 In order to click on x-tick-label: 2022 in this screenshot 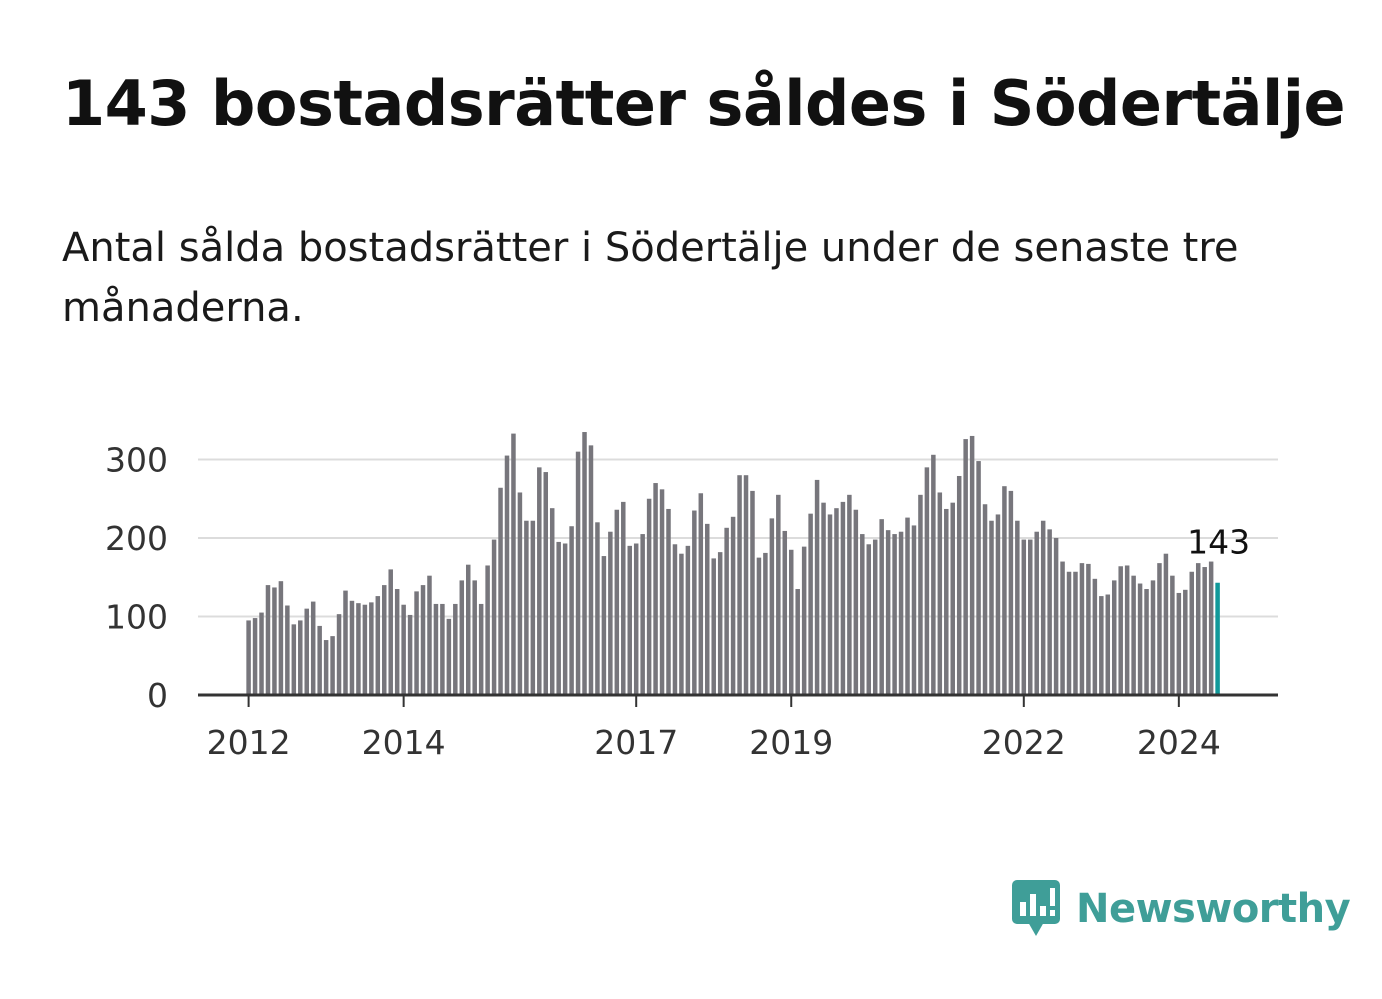, I will do `click(1024, 742)`.